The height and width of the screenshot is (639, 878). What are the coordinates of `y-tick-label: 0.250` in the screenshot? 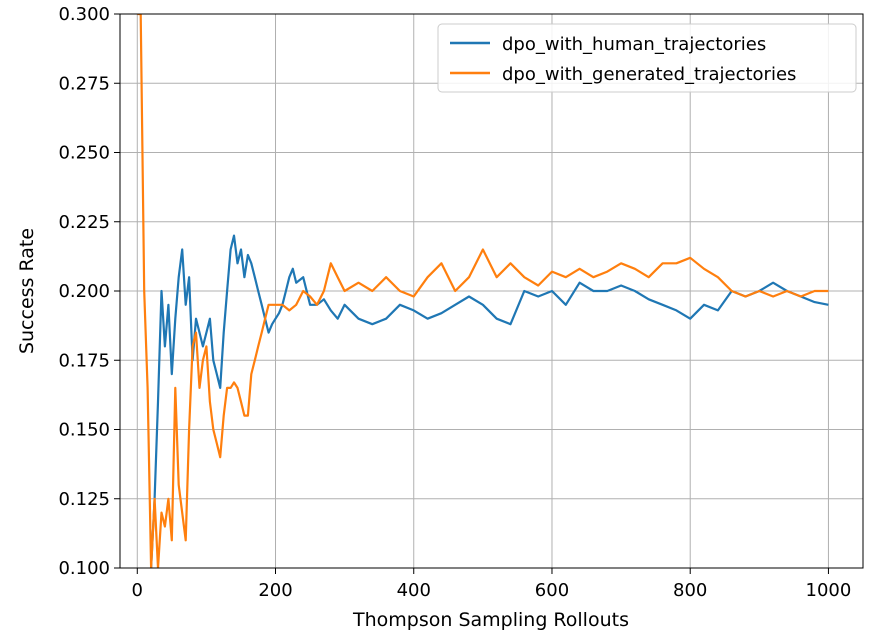 It's located at (84, 153).